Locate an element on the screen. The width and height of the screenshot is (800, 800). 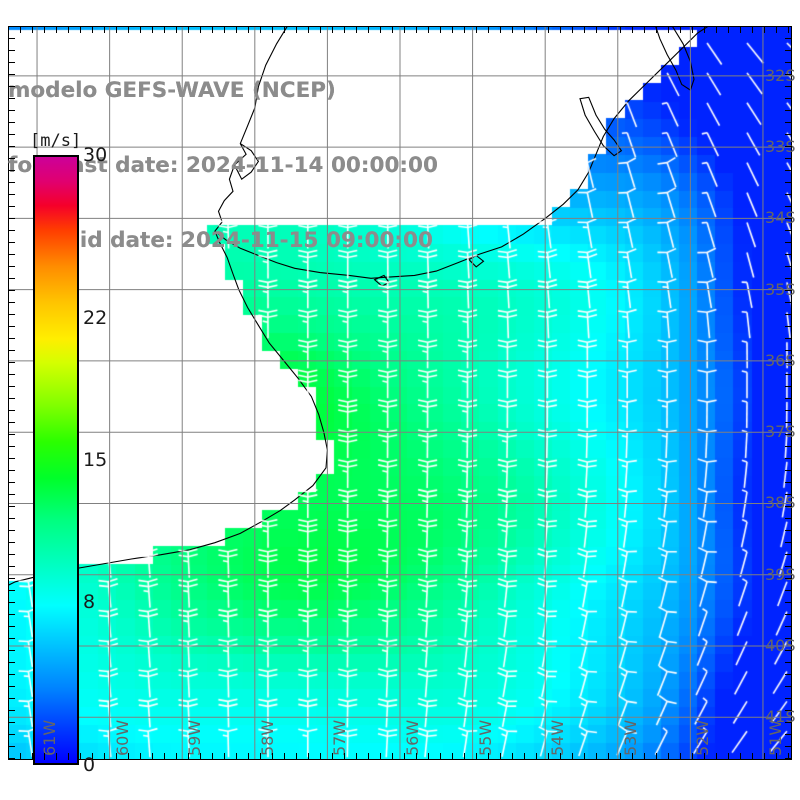
colorbar-unit-label: [m/s] is located at coordinates (56, 141).